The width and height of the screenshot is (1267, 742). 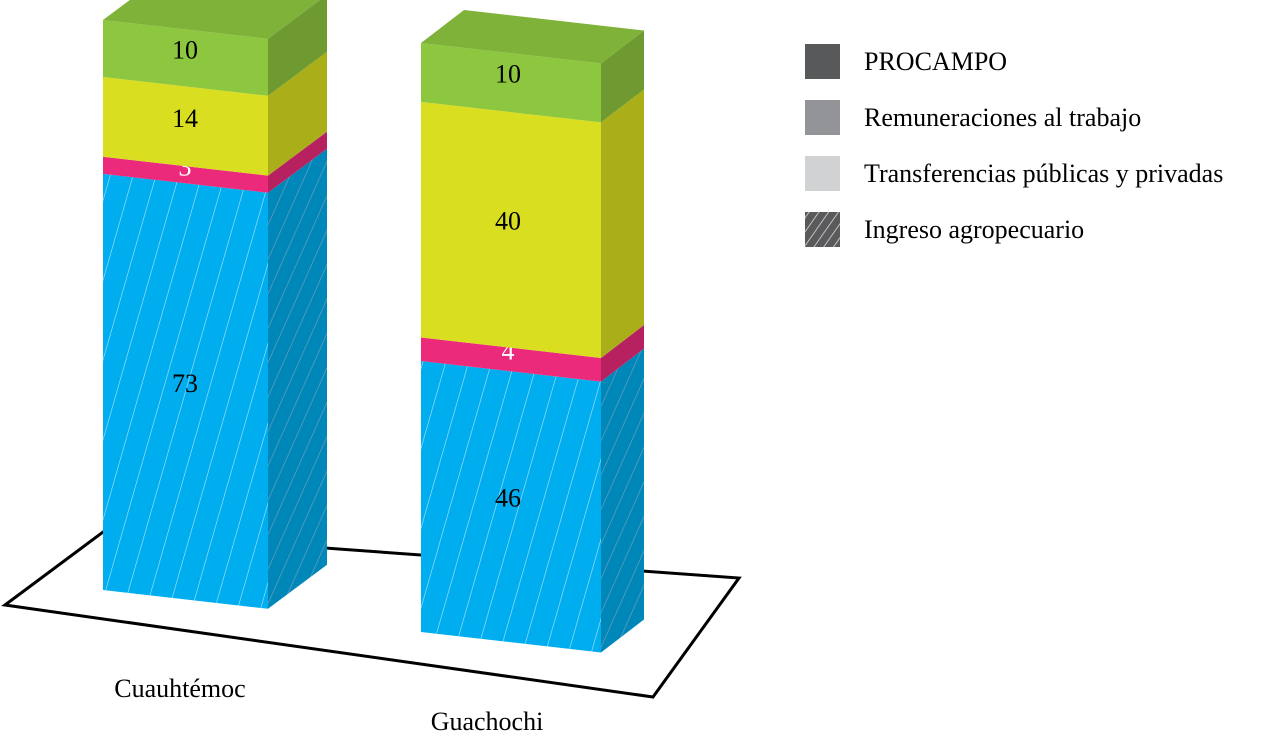 I want to click on data-label: 46, so click(x=508, y=498).